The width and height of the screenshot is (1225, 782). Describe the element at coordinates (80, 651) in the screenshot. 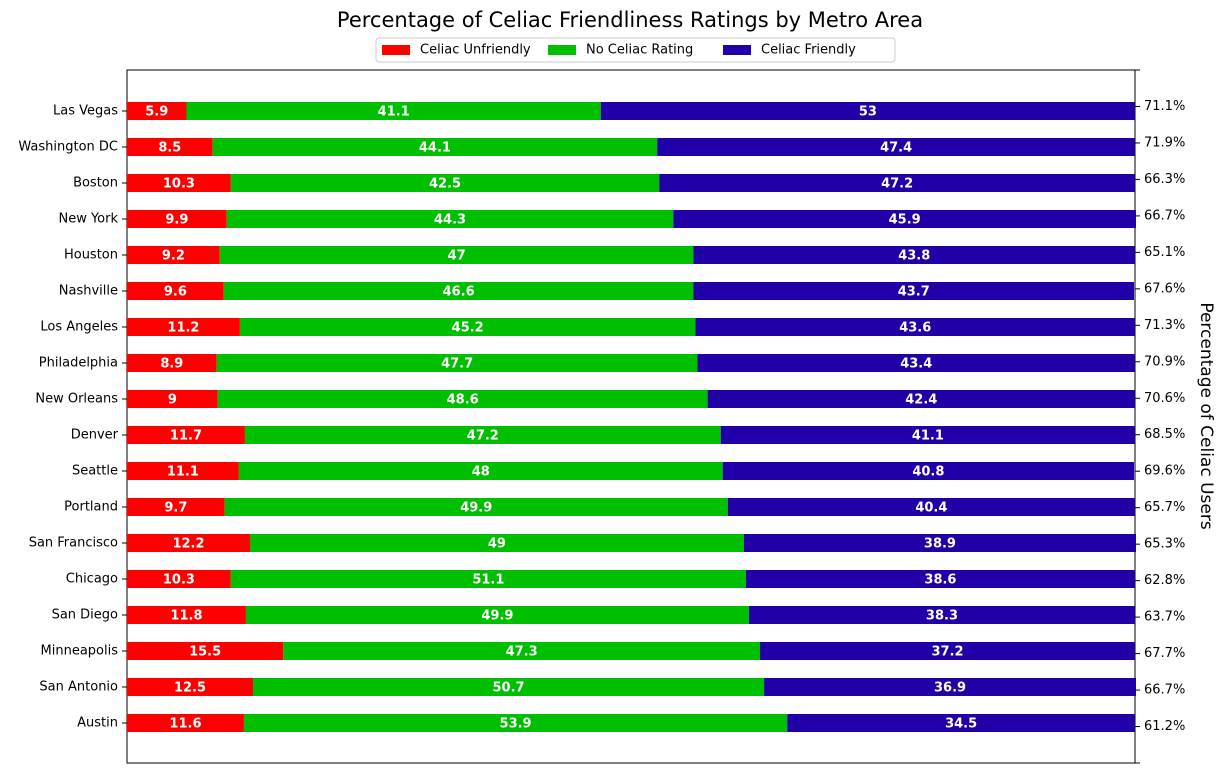

I see `y-tick-label: Minneapolis` at that location.